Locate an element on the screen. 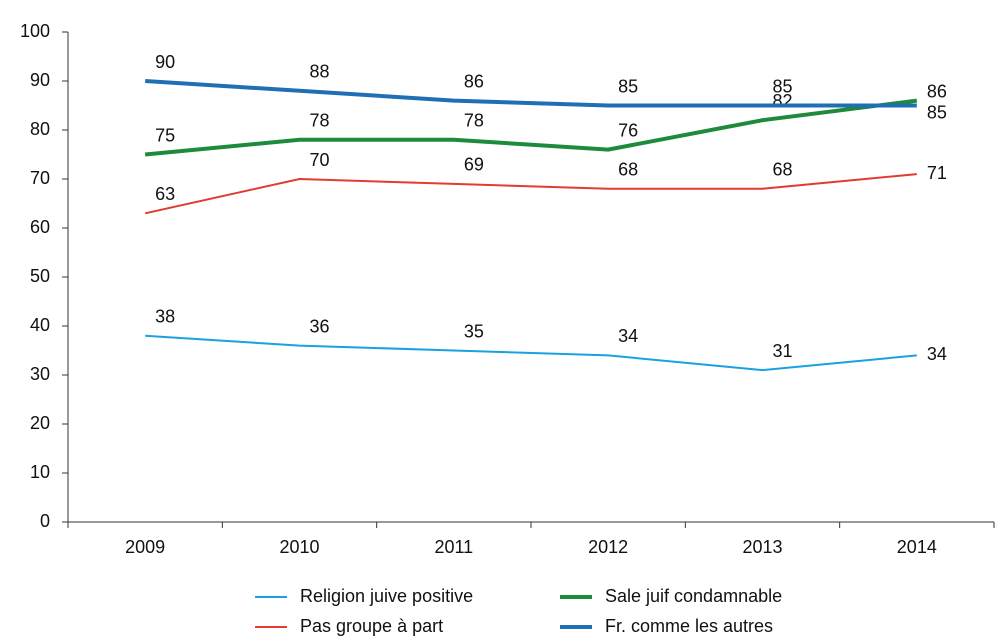 Image resolution: width=996 pixels, height=637 pixels. data-label: 88 is located at coordinates (319, 72).